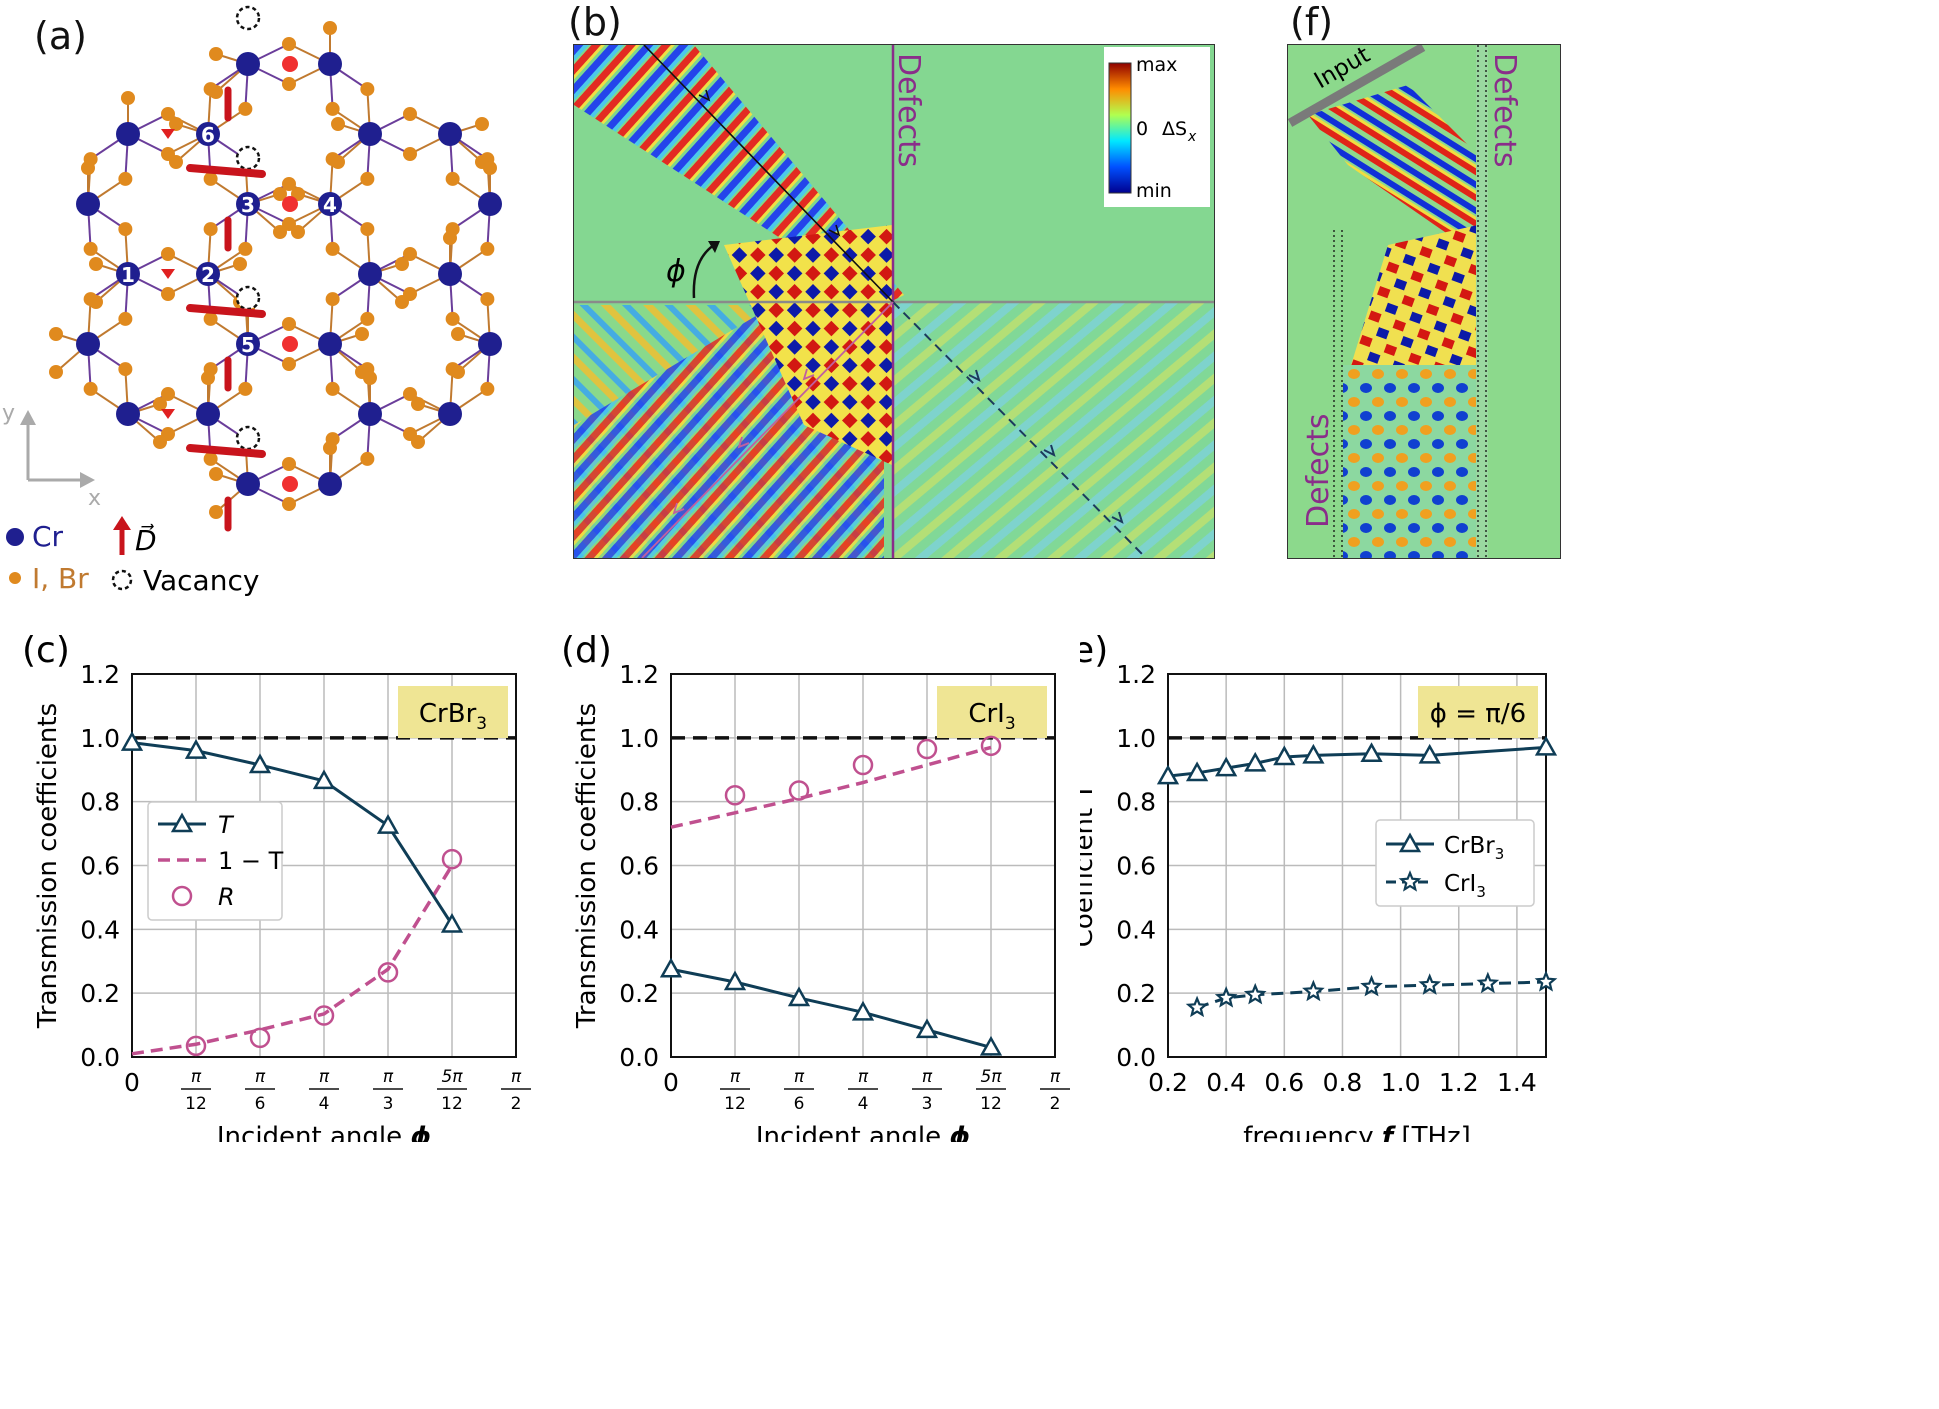  I want to click on dmi-dot, so click(290, 484).